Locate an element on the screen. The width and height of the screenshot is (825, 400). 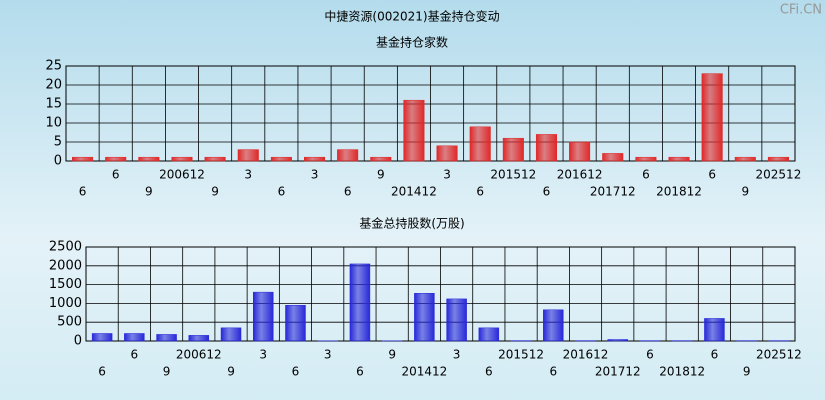
chart-title: 基金持仓家数 is located at coordinates (412, 42).